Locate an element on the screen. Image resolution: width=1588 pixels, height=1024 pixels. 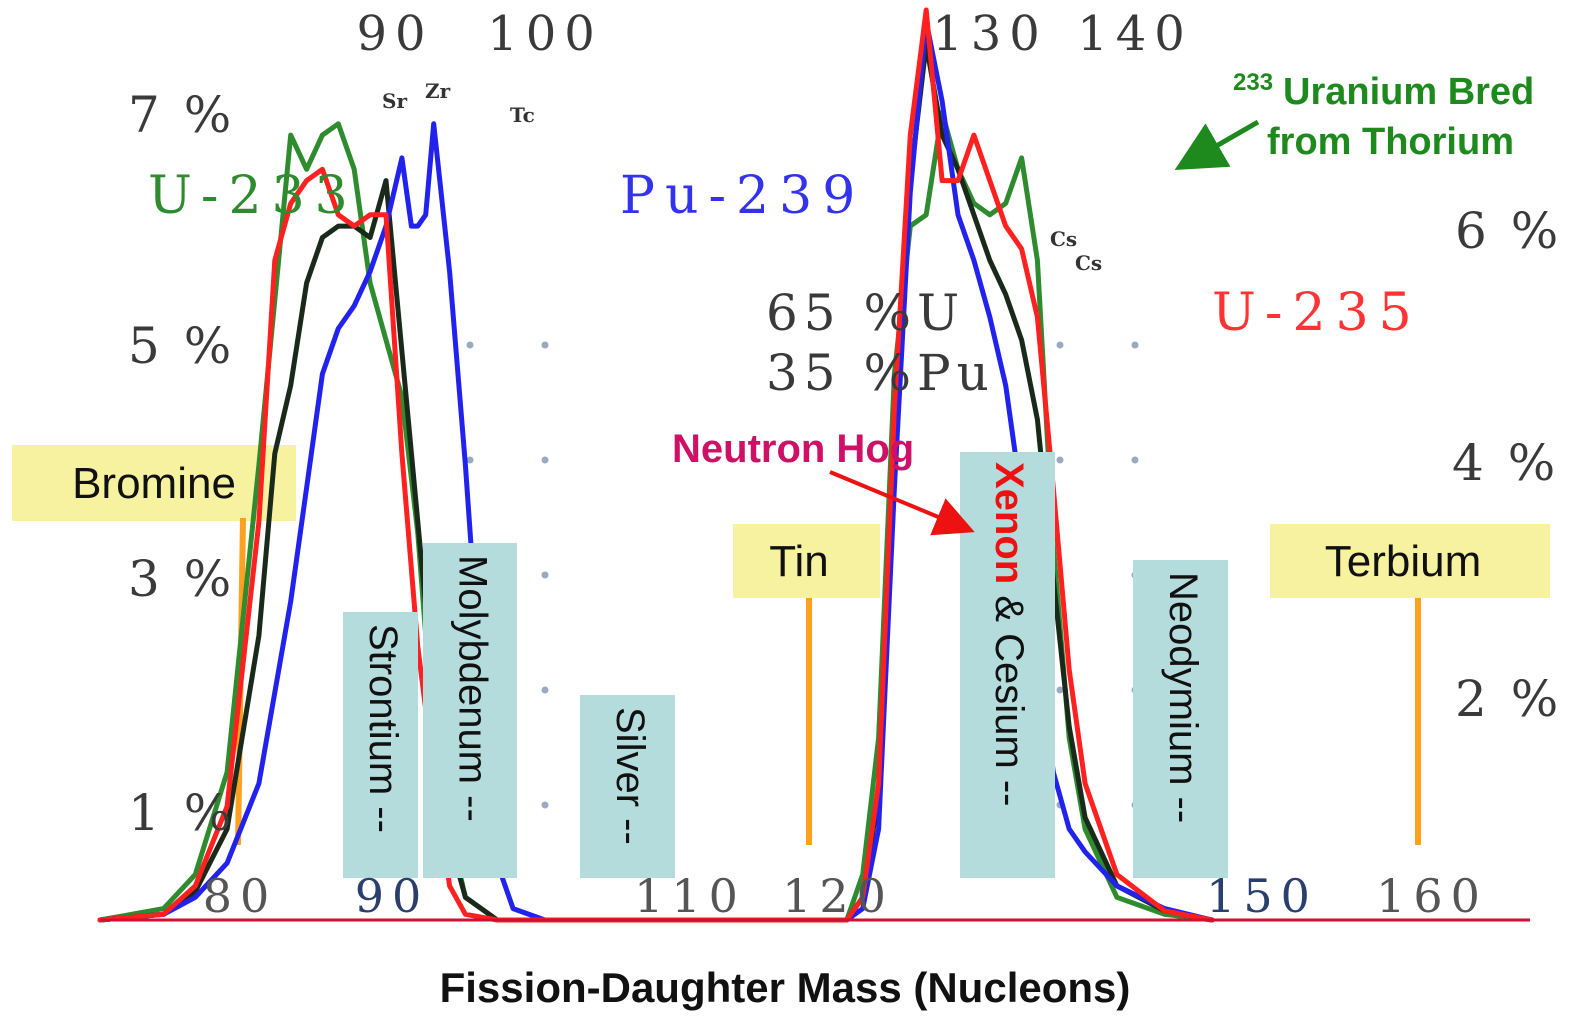
bottom-tick-90: 90 is located at coordinates (392, 896).